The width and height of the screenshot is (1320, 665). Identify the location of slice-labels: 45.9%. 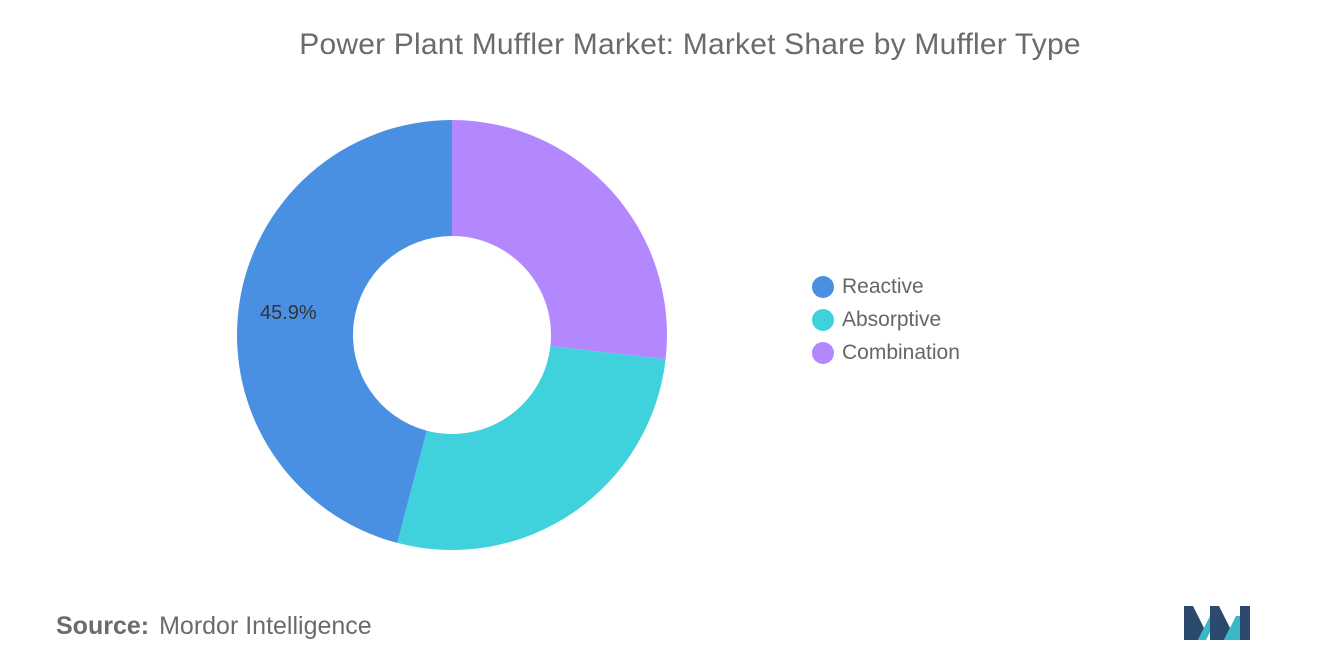
(288, 313).